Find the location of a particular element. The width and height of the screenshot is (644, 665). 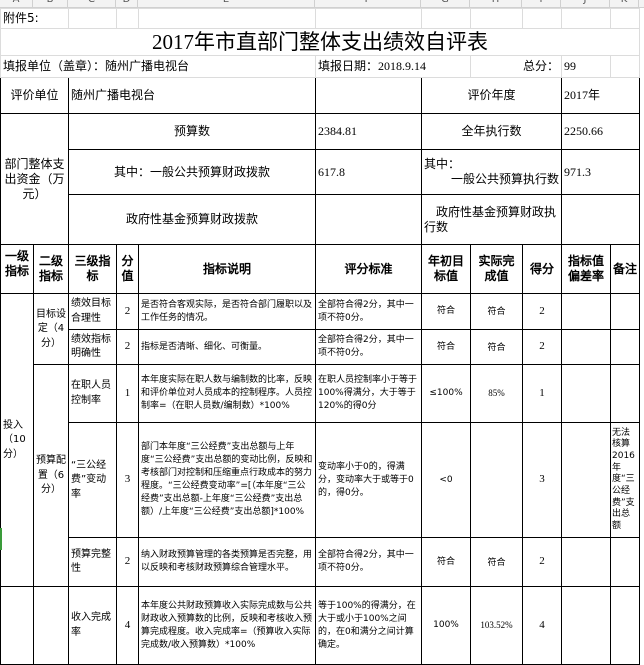

target-cell: <0 is located at coordinates (446, 480).